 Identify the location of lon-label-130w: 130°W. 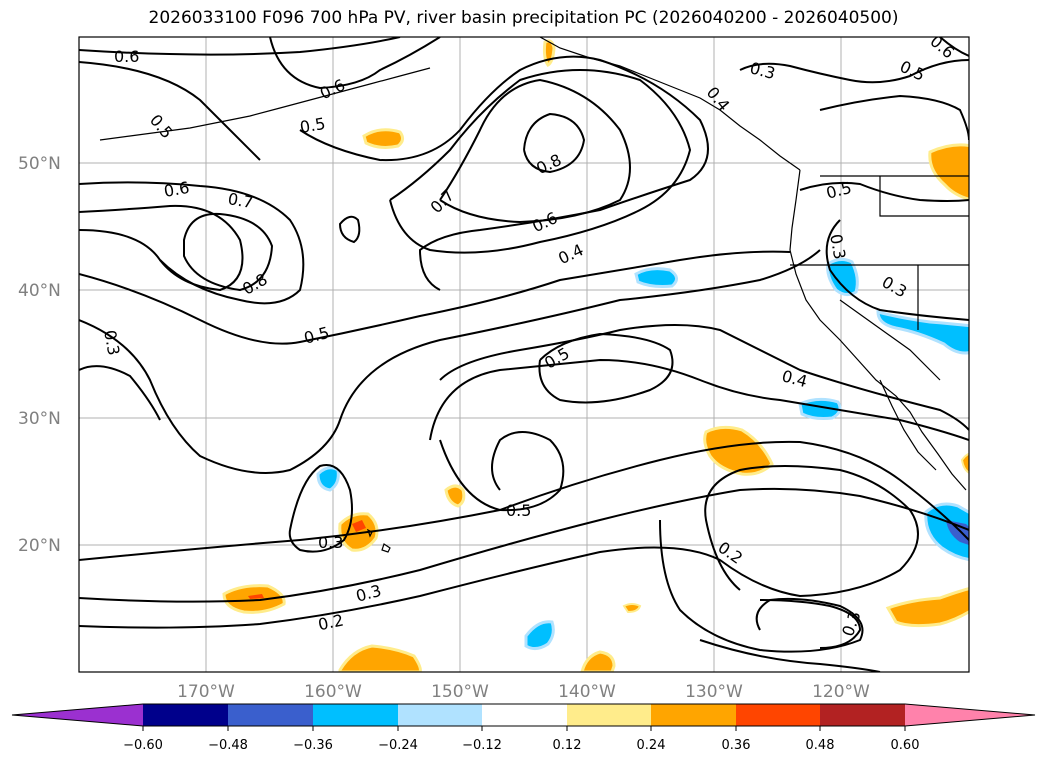
(714, 692).